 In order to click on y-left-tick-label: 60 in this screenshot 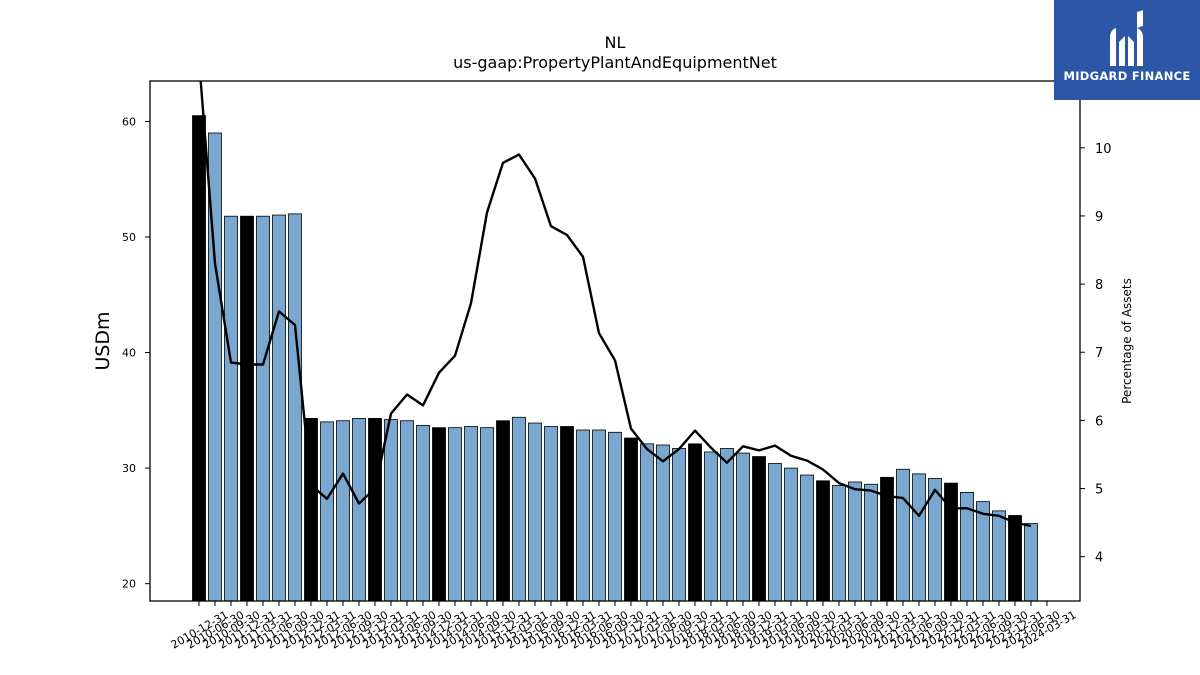, I will do `click(129, 121)`.